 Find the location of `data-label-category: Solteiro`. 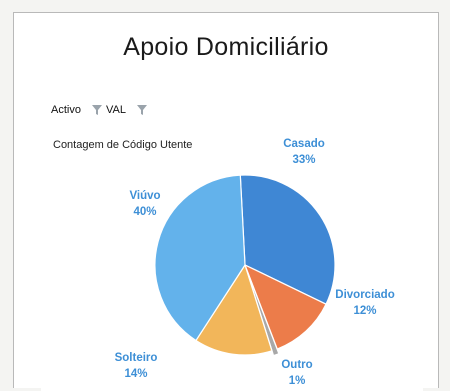

data-label-category: Solteiro is located at coordinates (136, 358).